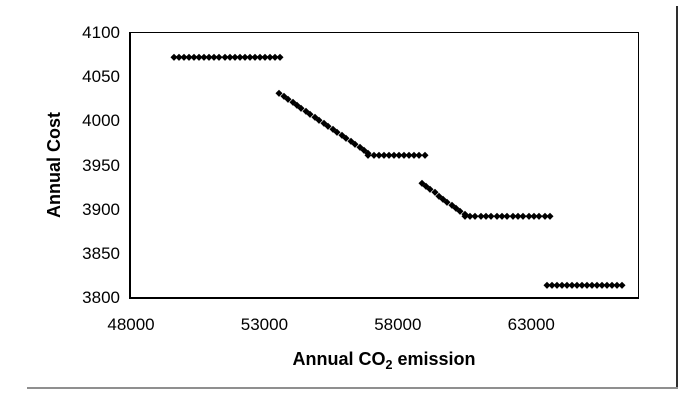 Image resolution: width=700 pixels, height=400 pixels. I want to click on x-axis-title-suffix: emission, so click(434, 359).